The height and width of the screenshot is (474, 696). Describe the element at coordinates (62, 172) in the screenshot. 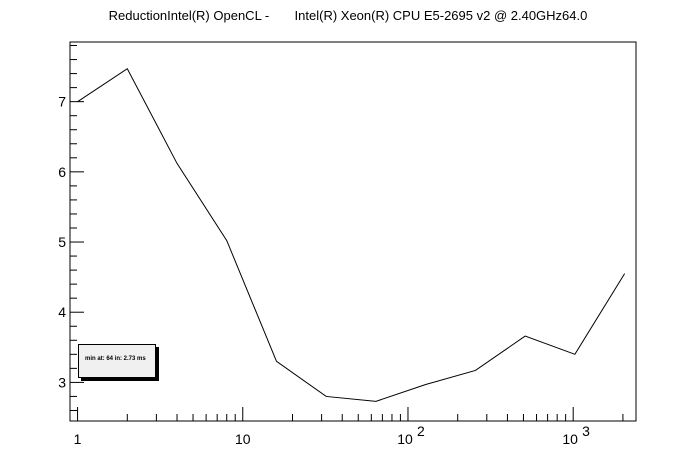

I see `y-tick-label: 6` at that location.